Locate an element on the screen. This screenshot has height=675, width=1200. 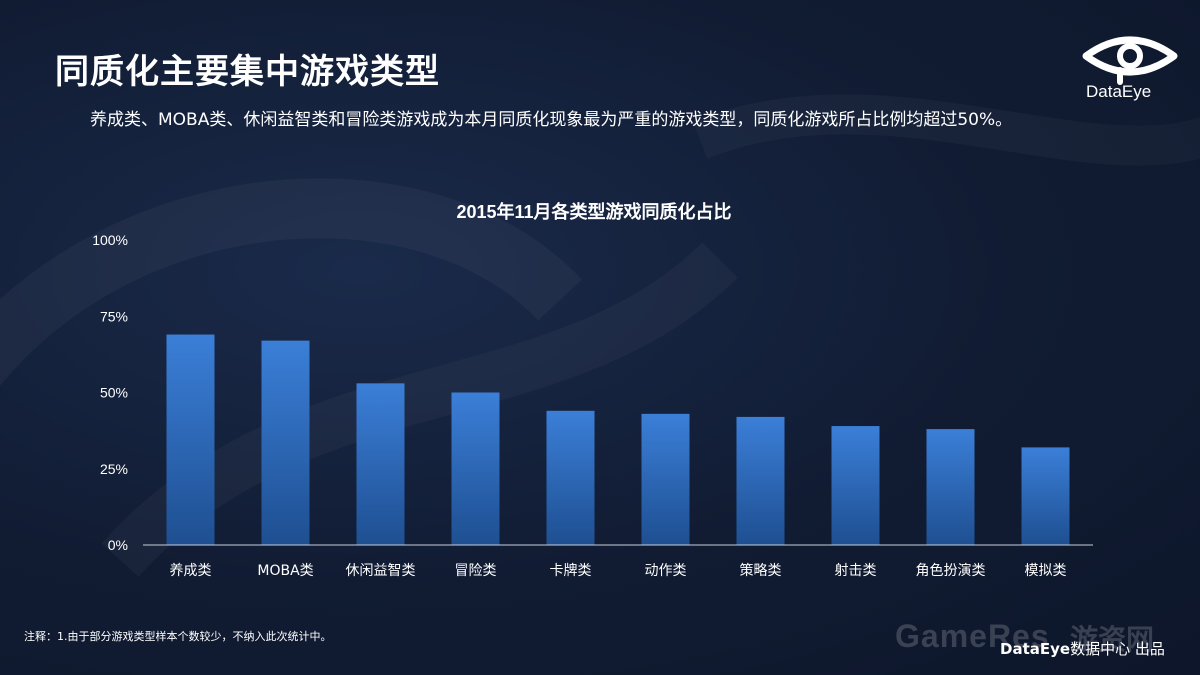
credit-line: DataEye数据中心 出品 is located at coordinates (1082, 648).